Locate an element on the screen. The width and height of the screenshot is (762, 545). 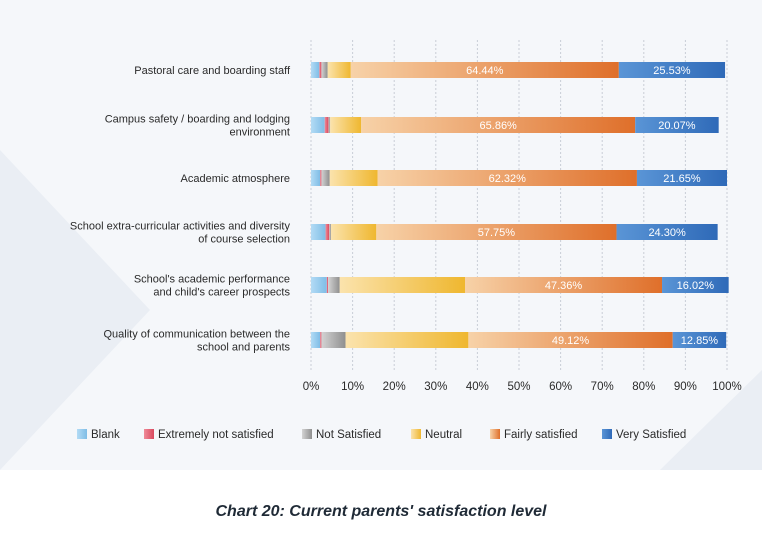
category-label: Campus safety / boarding and lodging is located at coordinates (197, 120).